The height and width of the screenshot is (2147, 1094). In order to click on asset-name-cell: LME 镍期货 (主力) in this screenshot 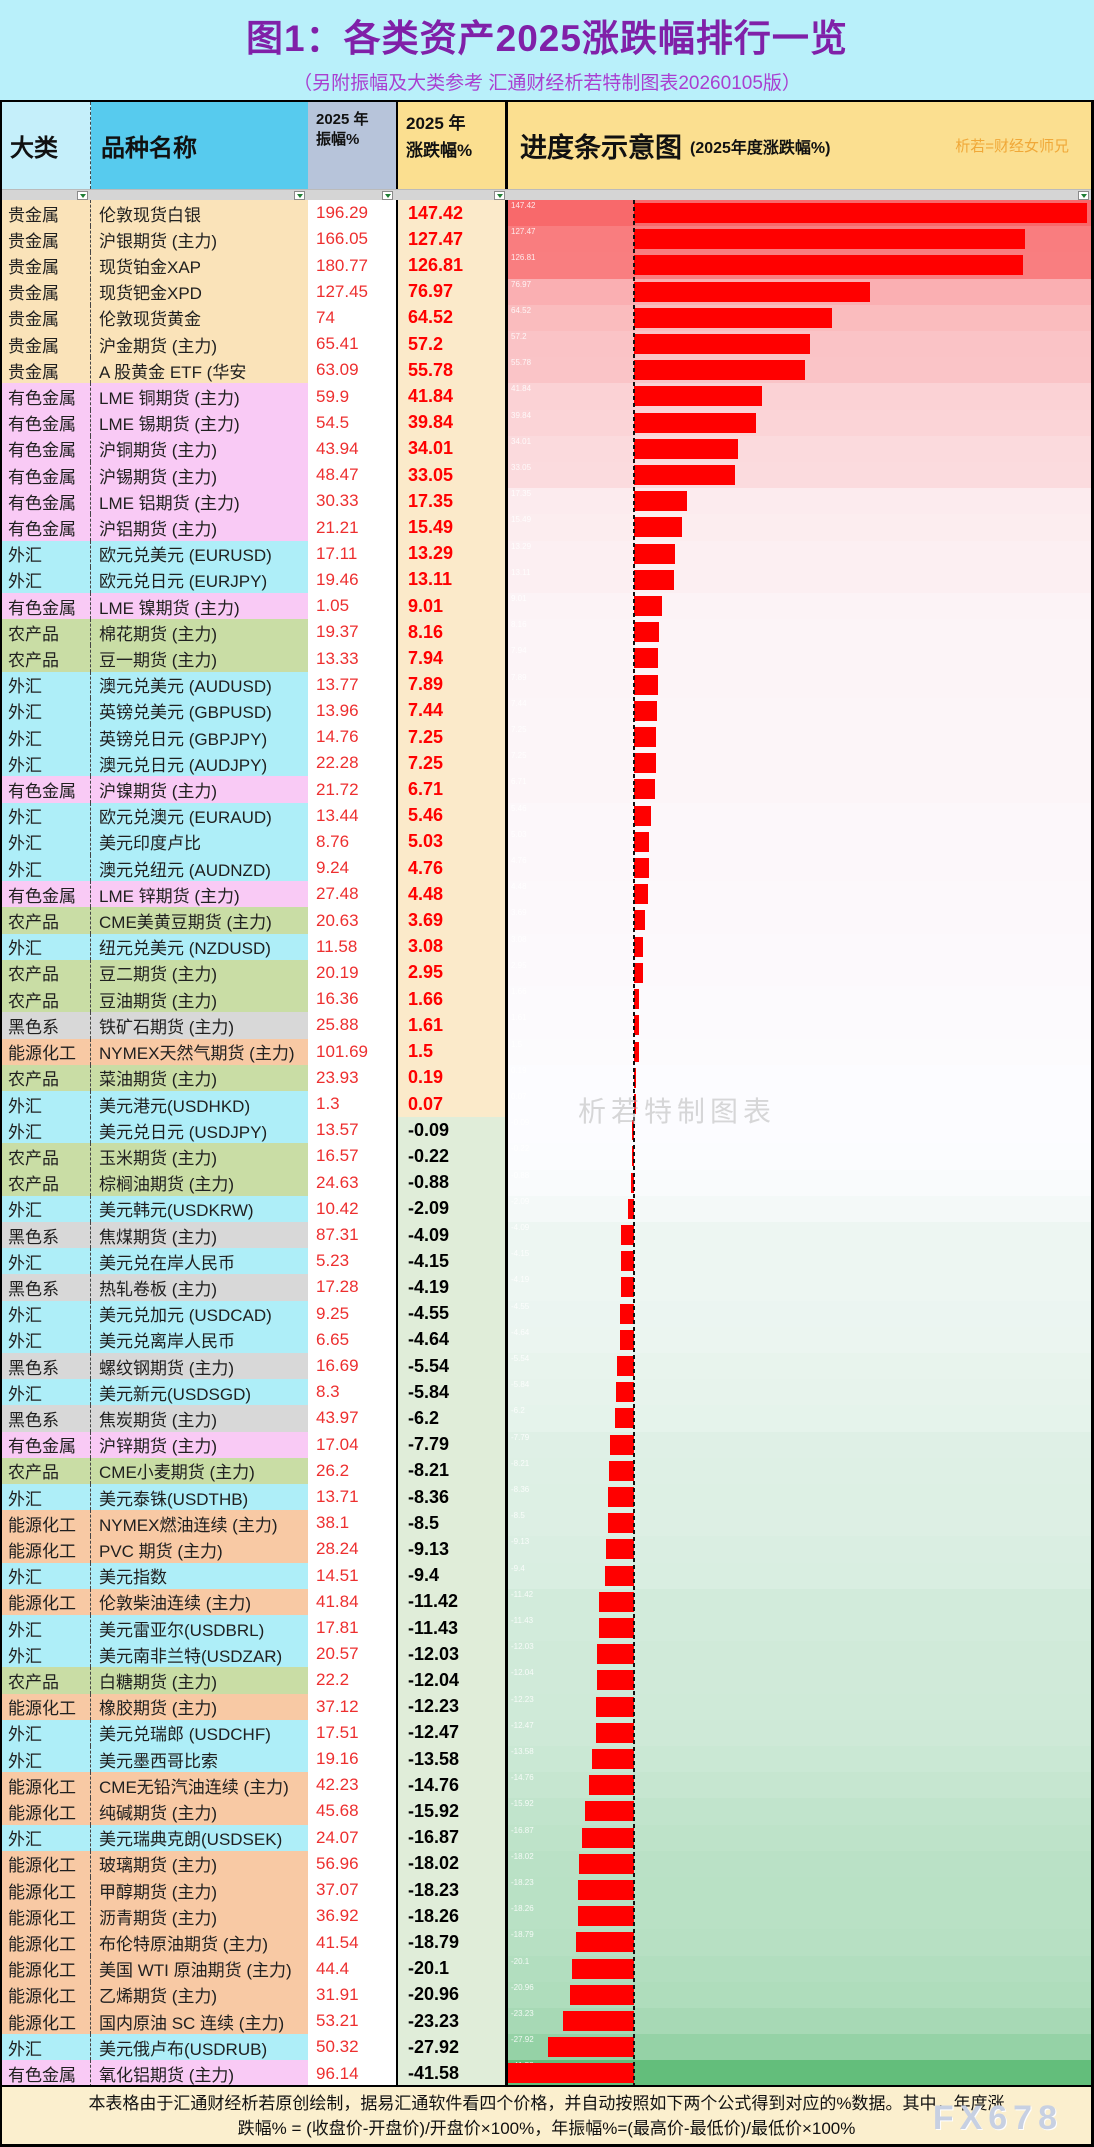, I will do `click(199, 606)`.